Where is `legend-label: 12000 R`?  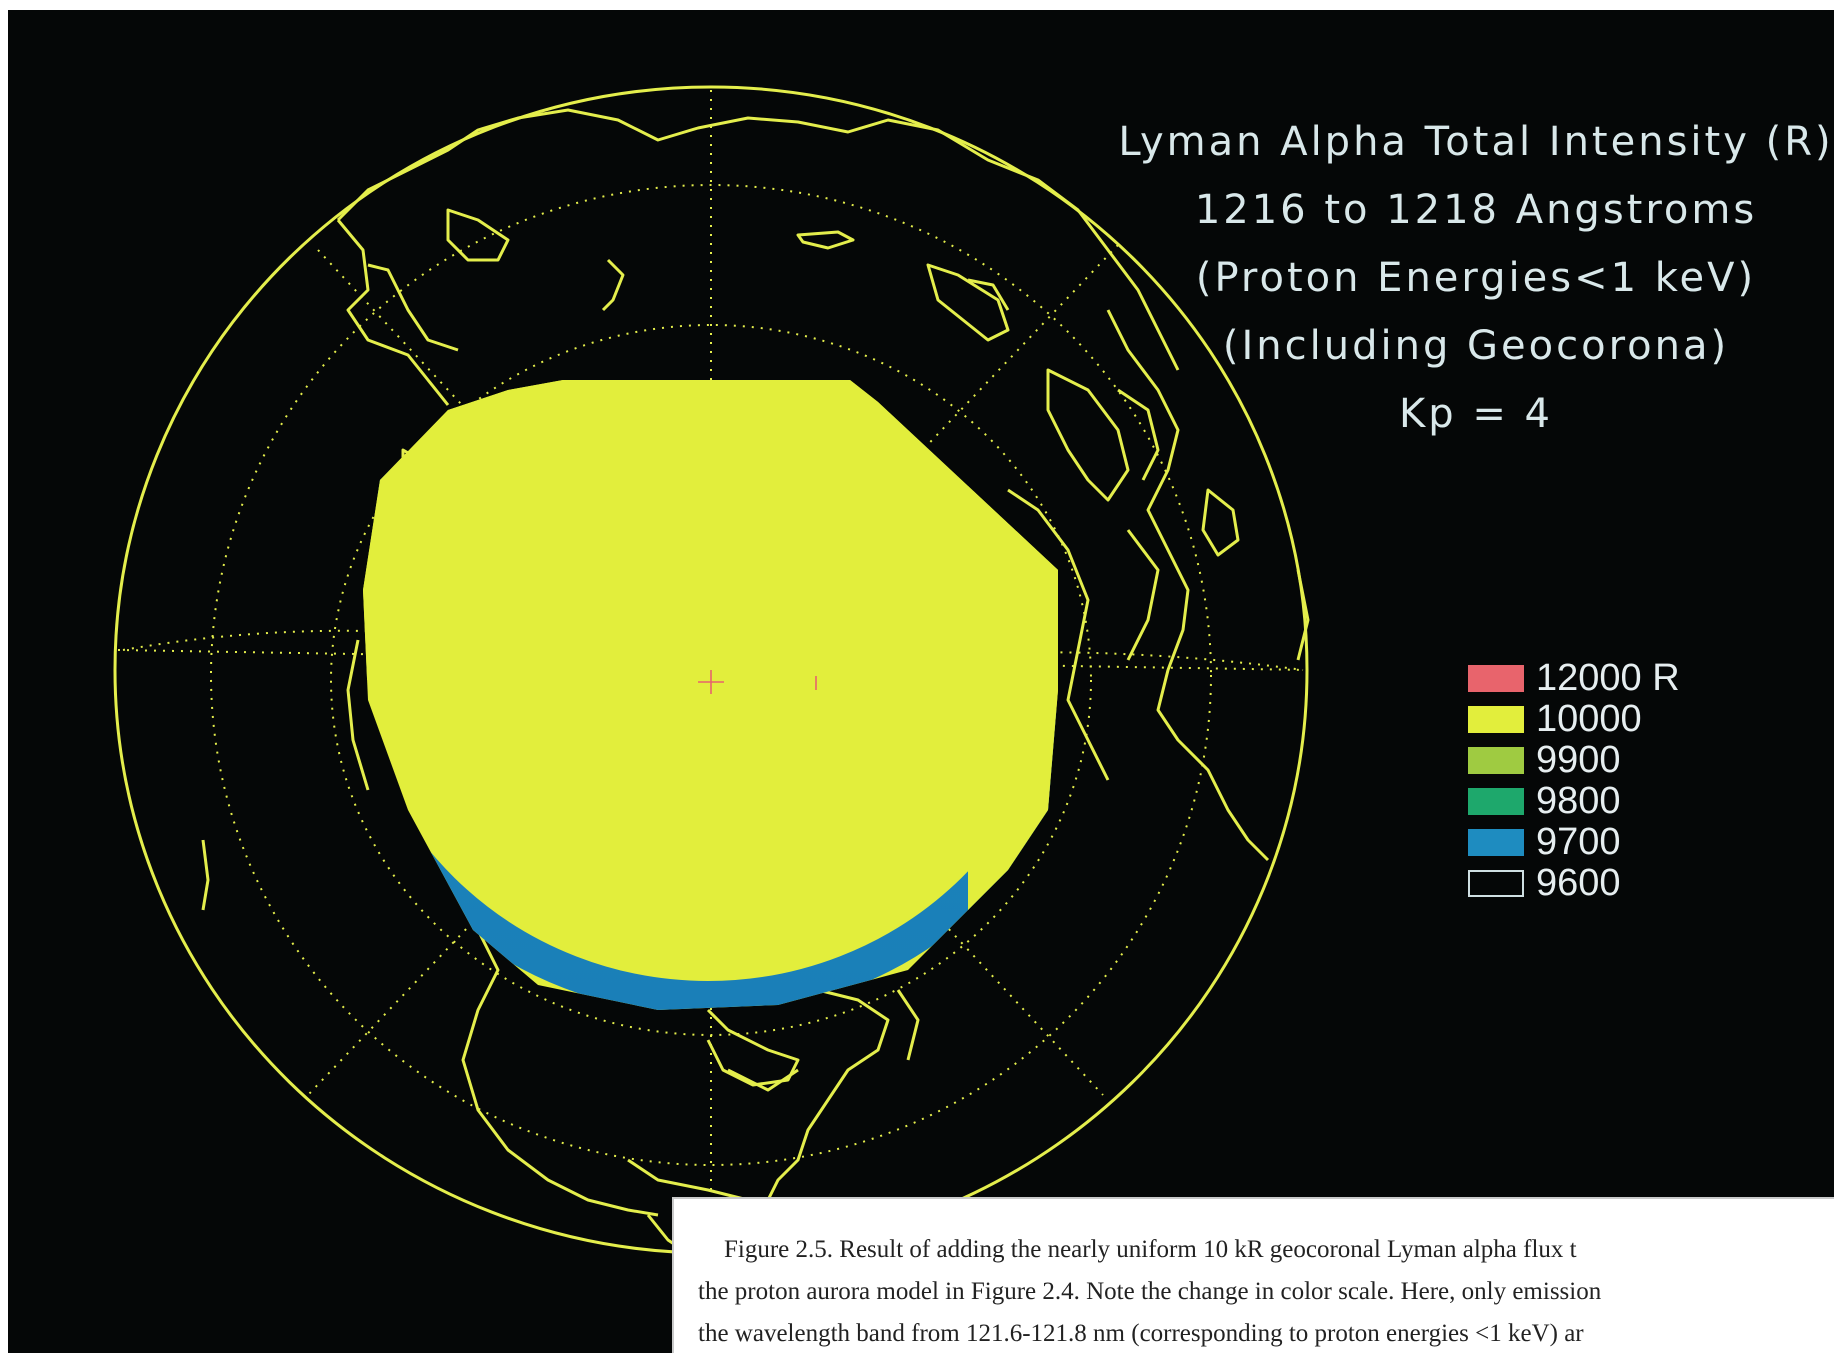
legend-label: 12000 R is located at coordinates (1608, 678).